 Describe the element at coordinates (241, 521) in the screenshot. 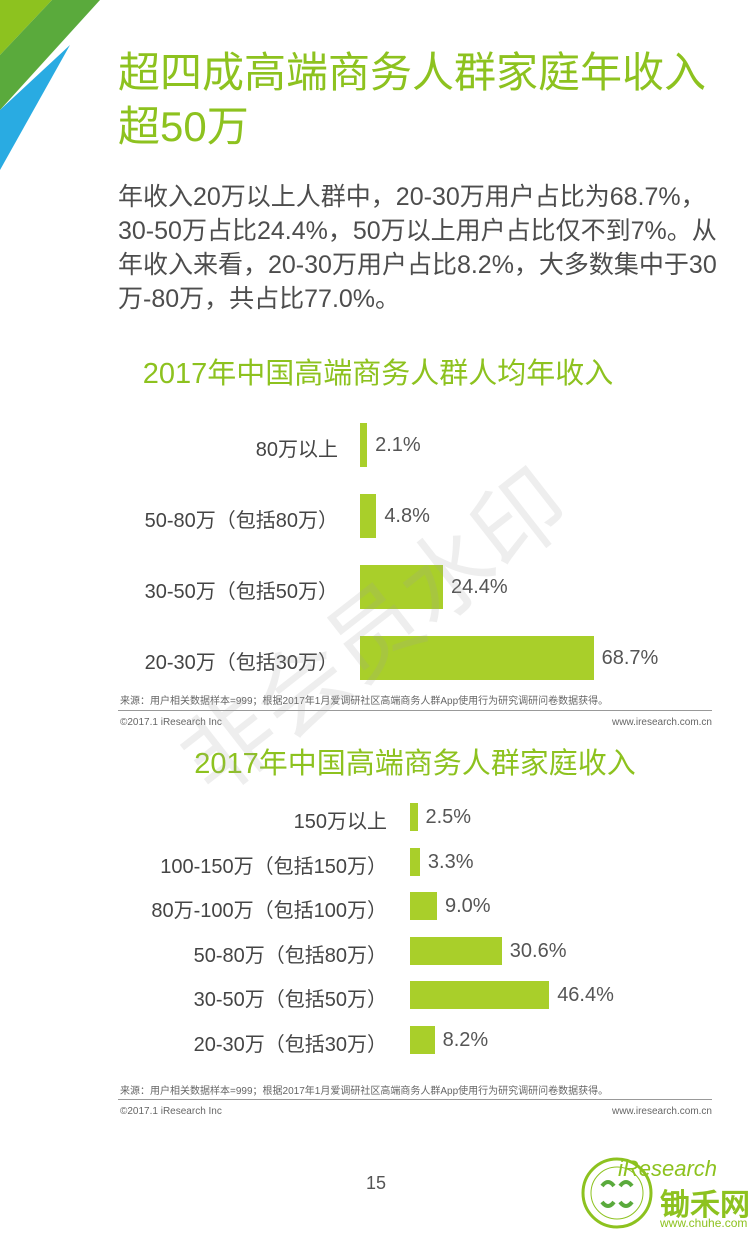

I see `chart1-category-label: 50-80万（包括80万）` at that location.